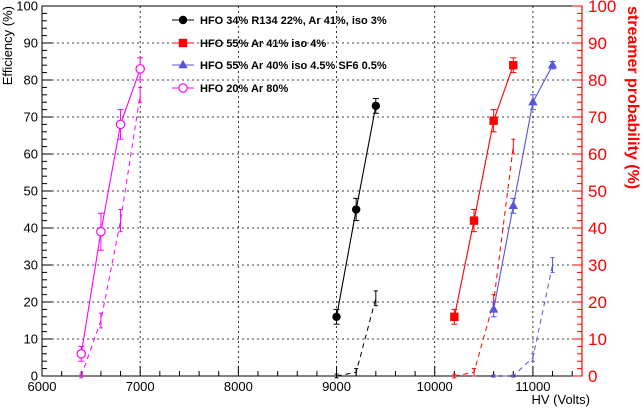 This screenshot has height=409, width=643. What do you see at coordinates (7, 45) in the screenshot?
I see `y-axis-label-left: Efficiency (%)` at bounding box center [7, 45].